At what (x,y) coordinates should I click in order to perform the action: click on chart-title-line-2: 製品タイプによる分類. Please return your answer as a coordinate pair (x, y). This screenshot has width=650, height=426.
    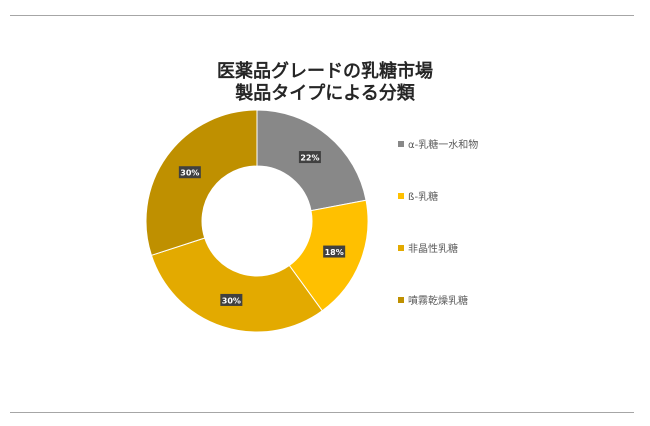
    Looking at the image, I should click on (325, 93).